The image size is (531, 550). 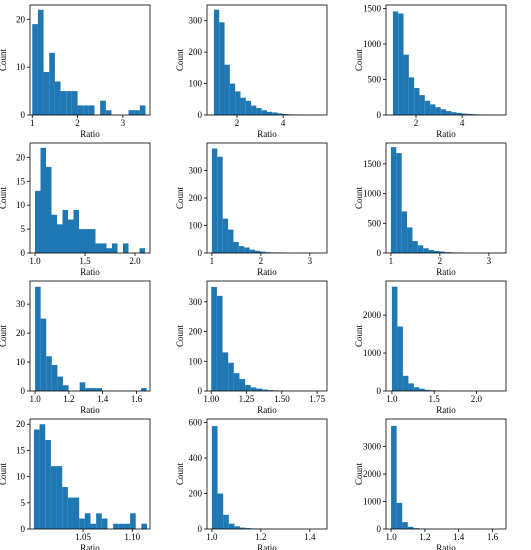 I want to click on histogram-panel: 1.00 1.25 1.50 1.75 0 100 200 300 Ratio Count, so click(x=251, y=347).